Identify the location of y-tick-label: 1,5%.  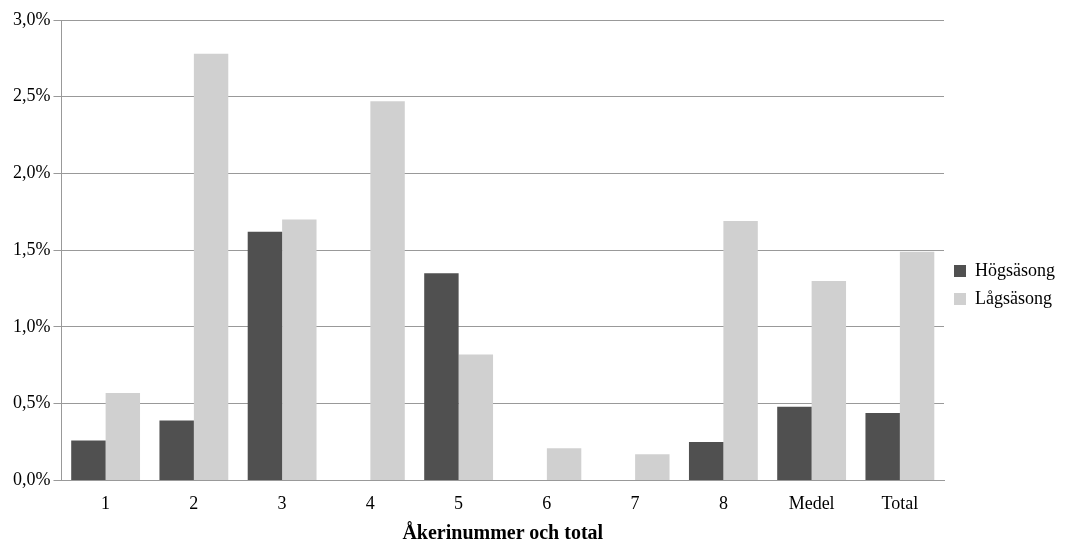
(31, 248).